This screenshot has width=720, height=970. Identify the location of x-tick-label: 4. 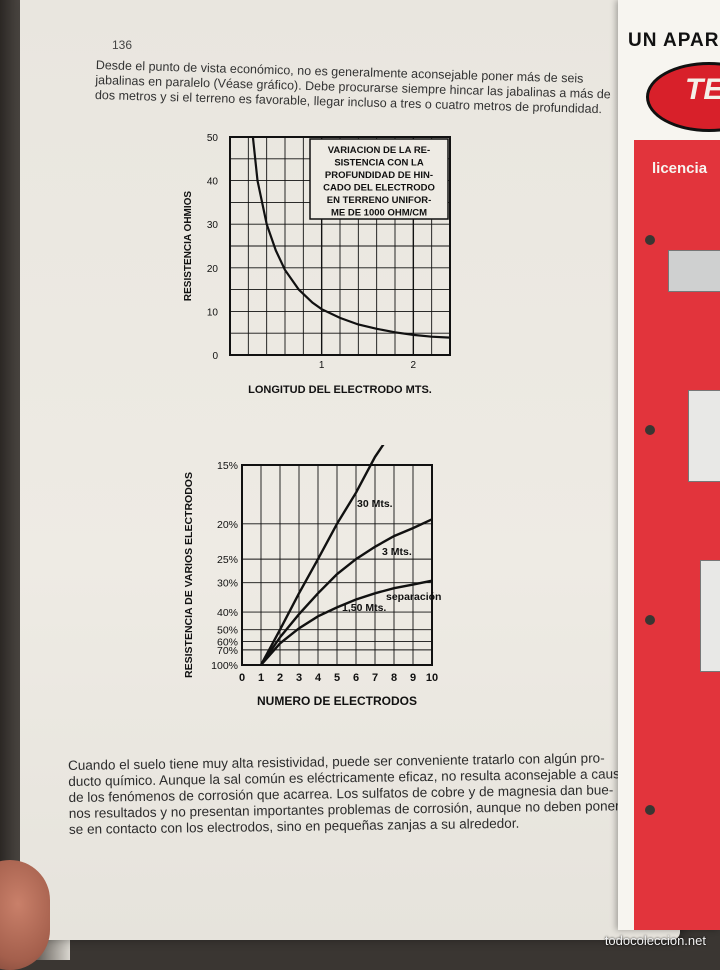
(318, 678).